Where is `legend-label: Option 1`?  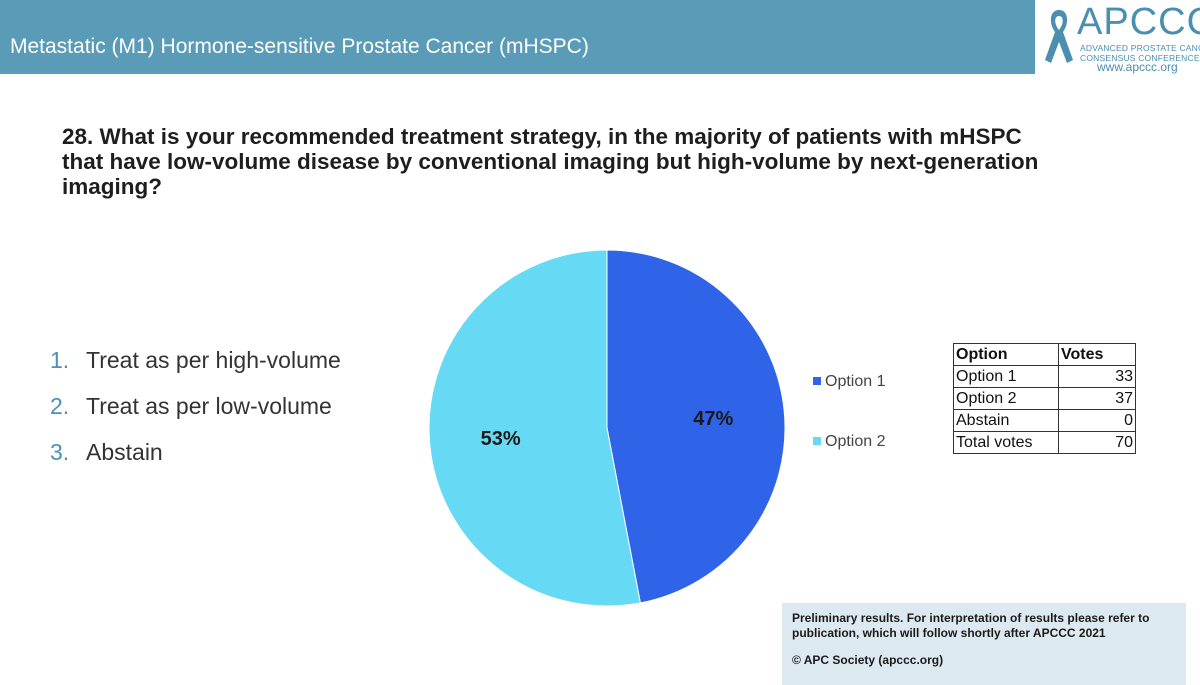 legend-label: Option 1 is located at coordinates (855, 381).